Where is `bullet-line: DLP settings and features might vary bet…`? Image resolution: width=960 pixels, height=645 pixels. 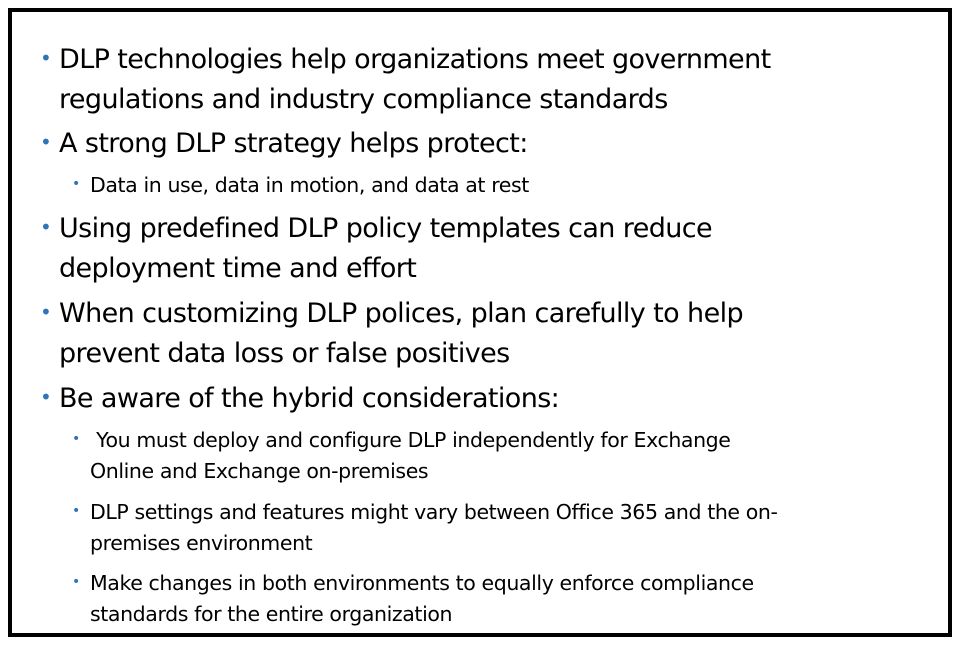
bullet-line: DLP settings and features might vary bet… is located at coordinates (434, 512).